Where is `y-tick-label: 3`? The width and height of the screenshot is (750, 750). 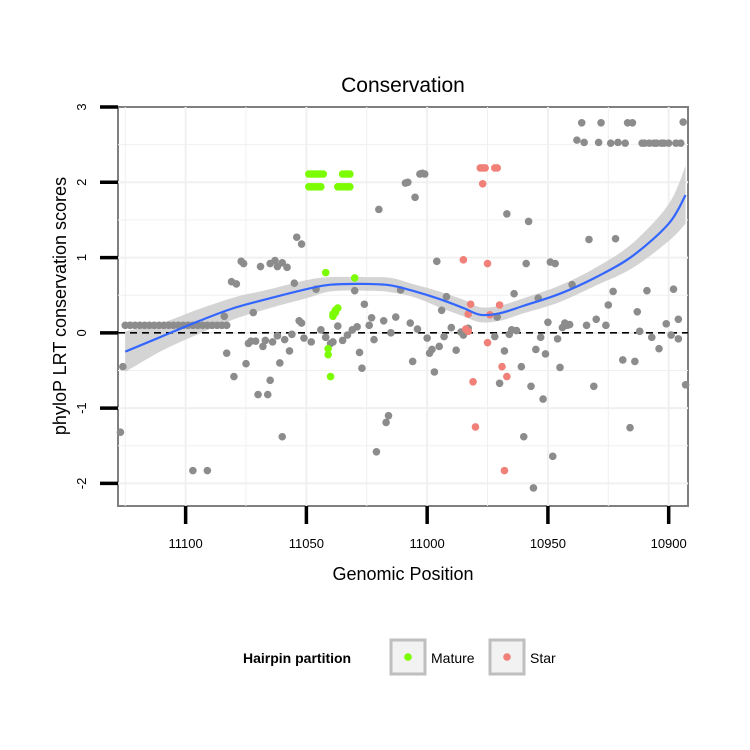
y-tick-label: 3 is located at coordinates (81, 106).